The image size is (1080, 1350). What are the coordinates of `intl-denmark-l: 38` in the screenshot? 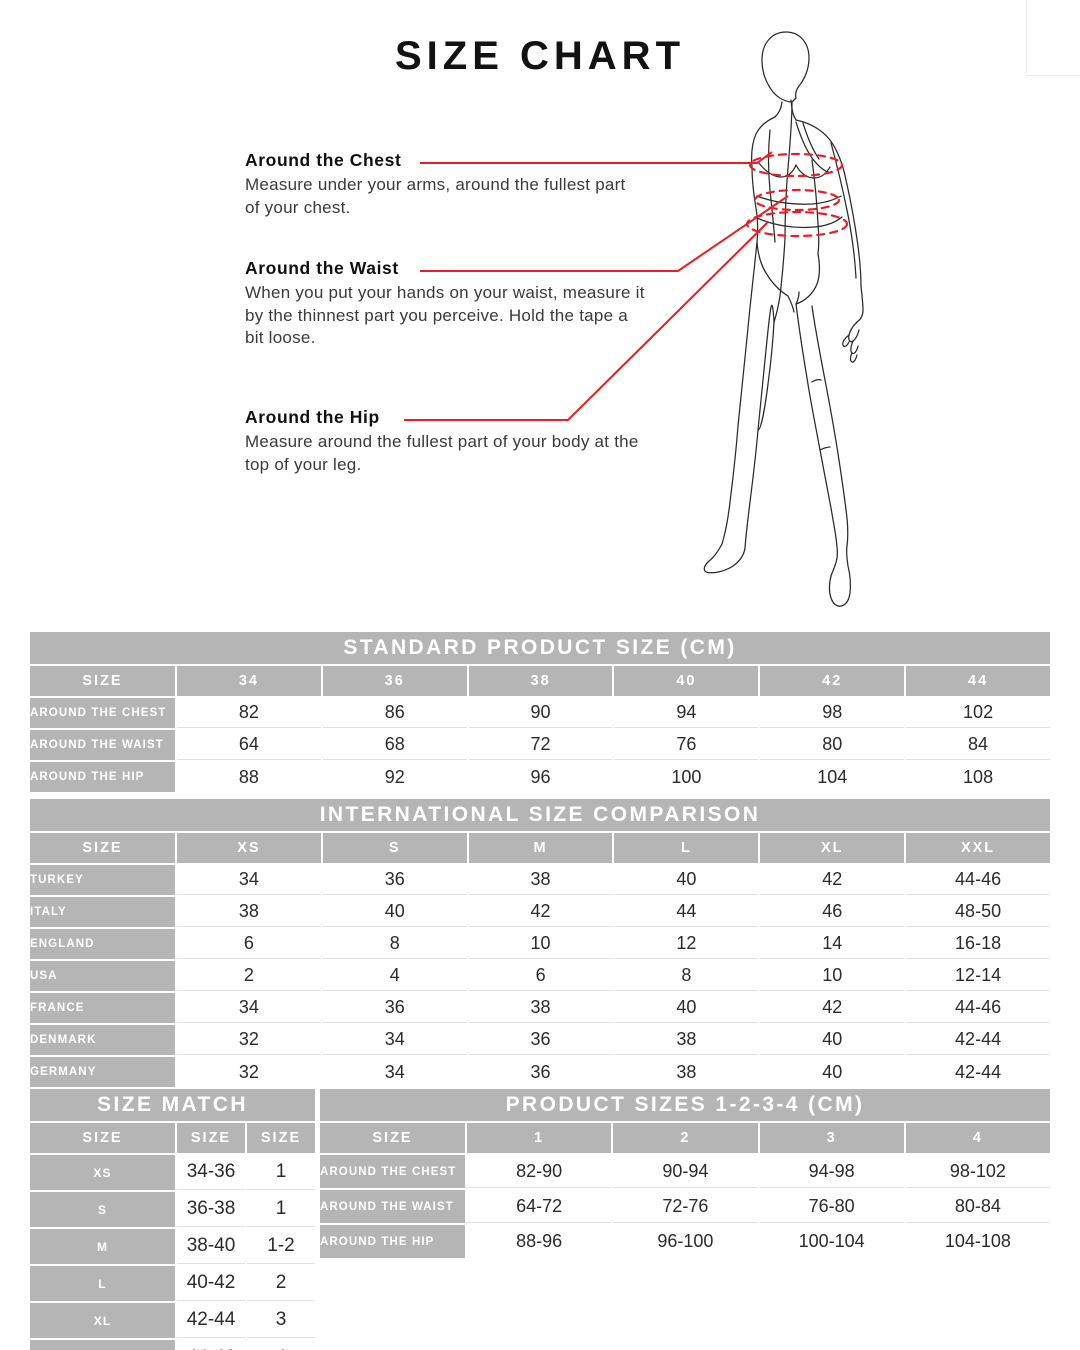 It's located at (686, 1040).